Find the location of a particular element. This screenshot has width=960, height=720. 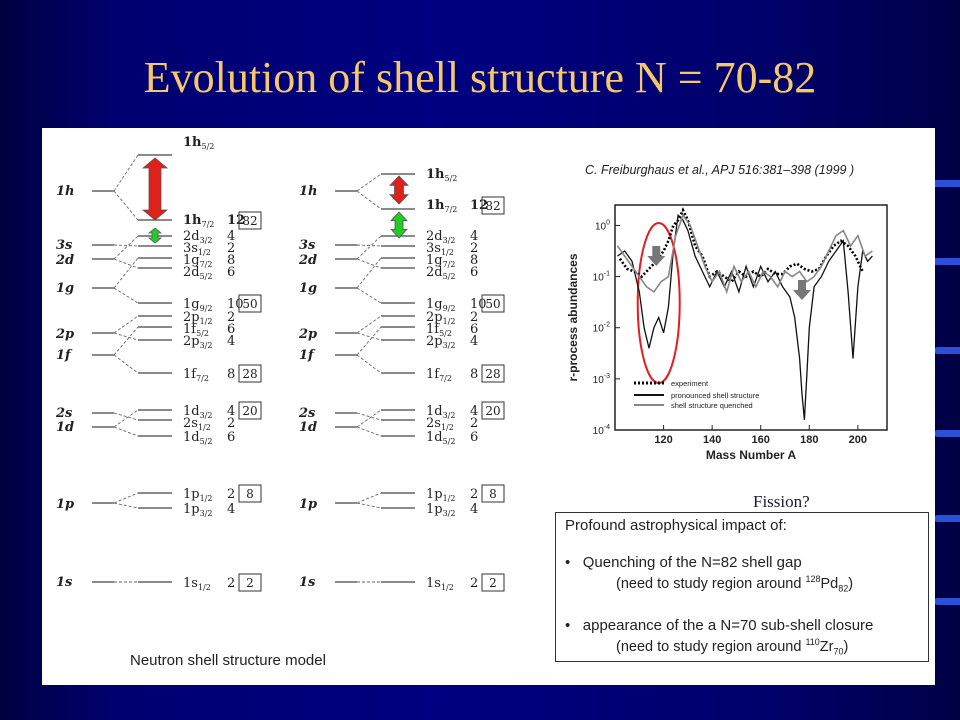

orbital-nl: 2d is located at coordinates (191, 272).